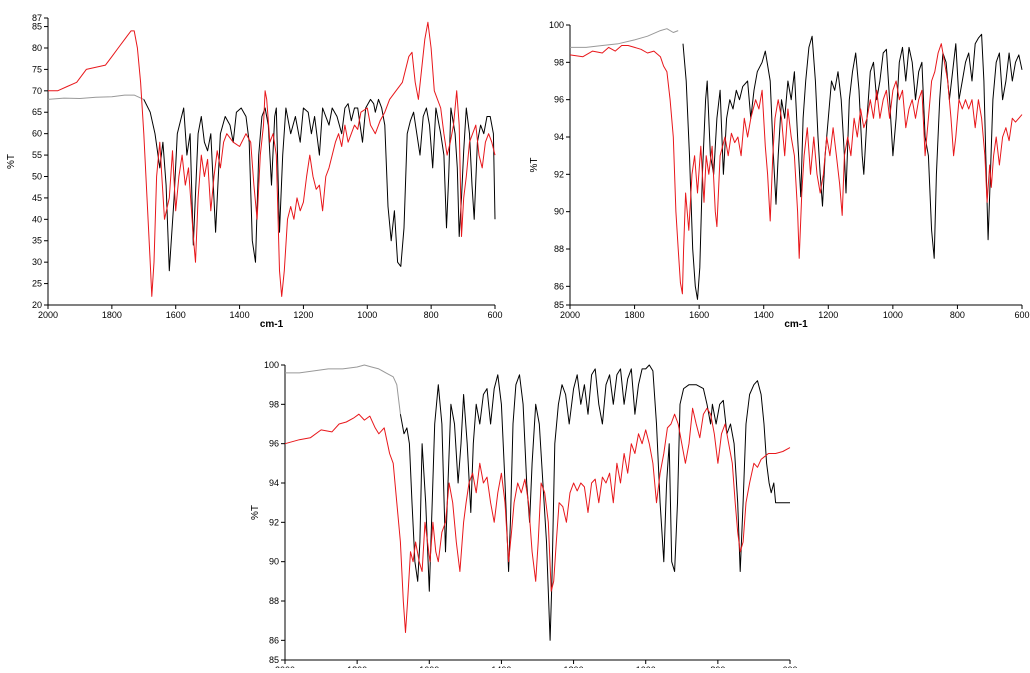  Describe the element at coordinates (37, 91) in the screenshot. I see `y-tick-label: 70` at that location.